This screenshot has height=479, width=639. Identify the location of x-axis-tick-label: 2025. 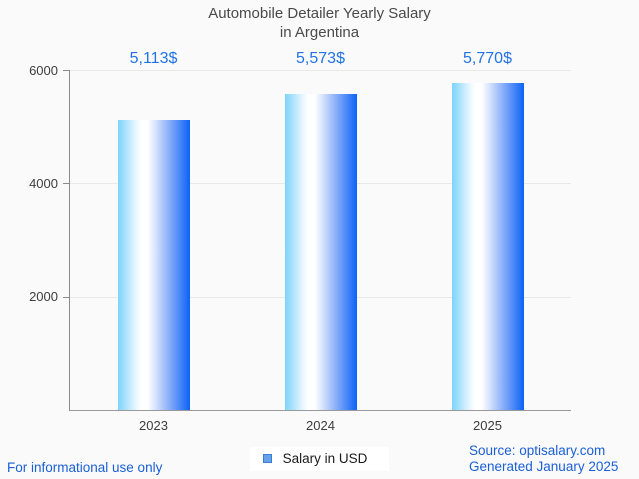
(487, 425).